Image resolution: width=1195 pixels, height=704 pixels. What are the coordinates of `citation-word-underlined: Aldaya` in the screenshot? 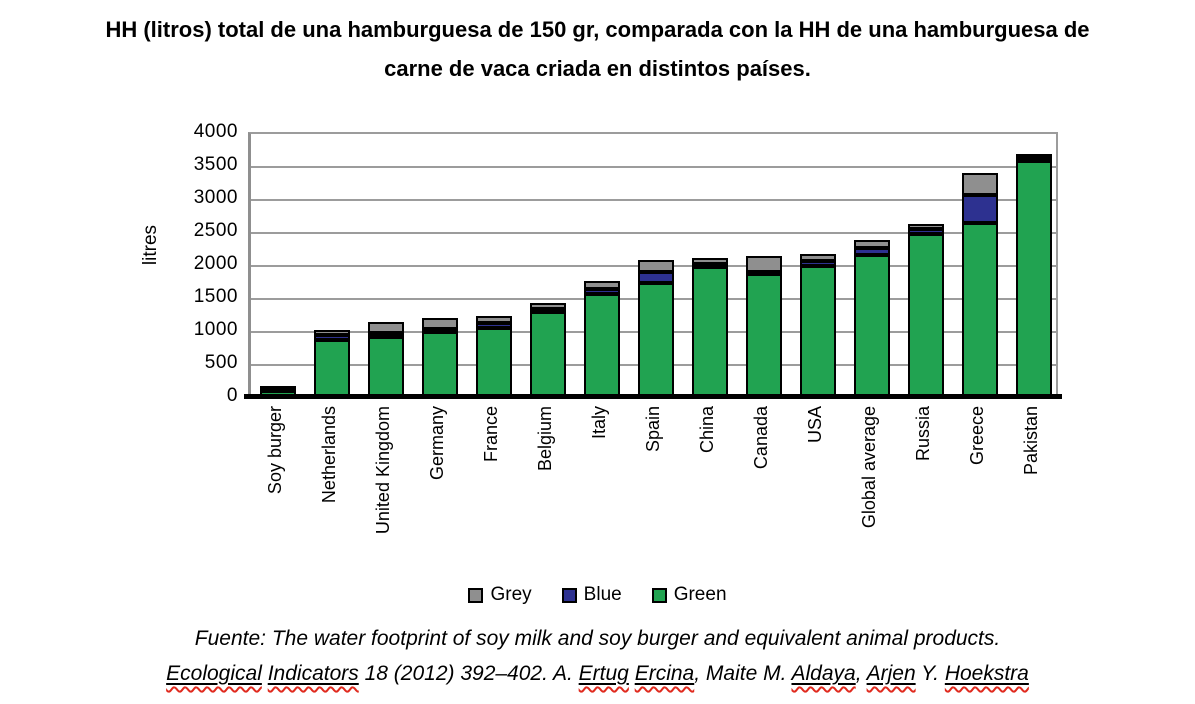 It's located at (823, 673).